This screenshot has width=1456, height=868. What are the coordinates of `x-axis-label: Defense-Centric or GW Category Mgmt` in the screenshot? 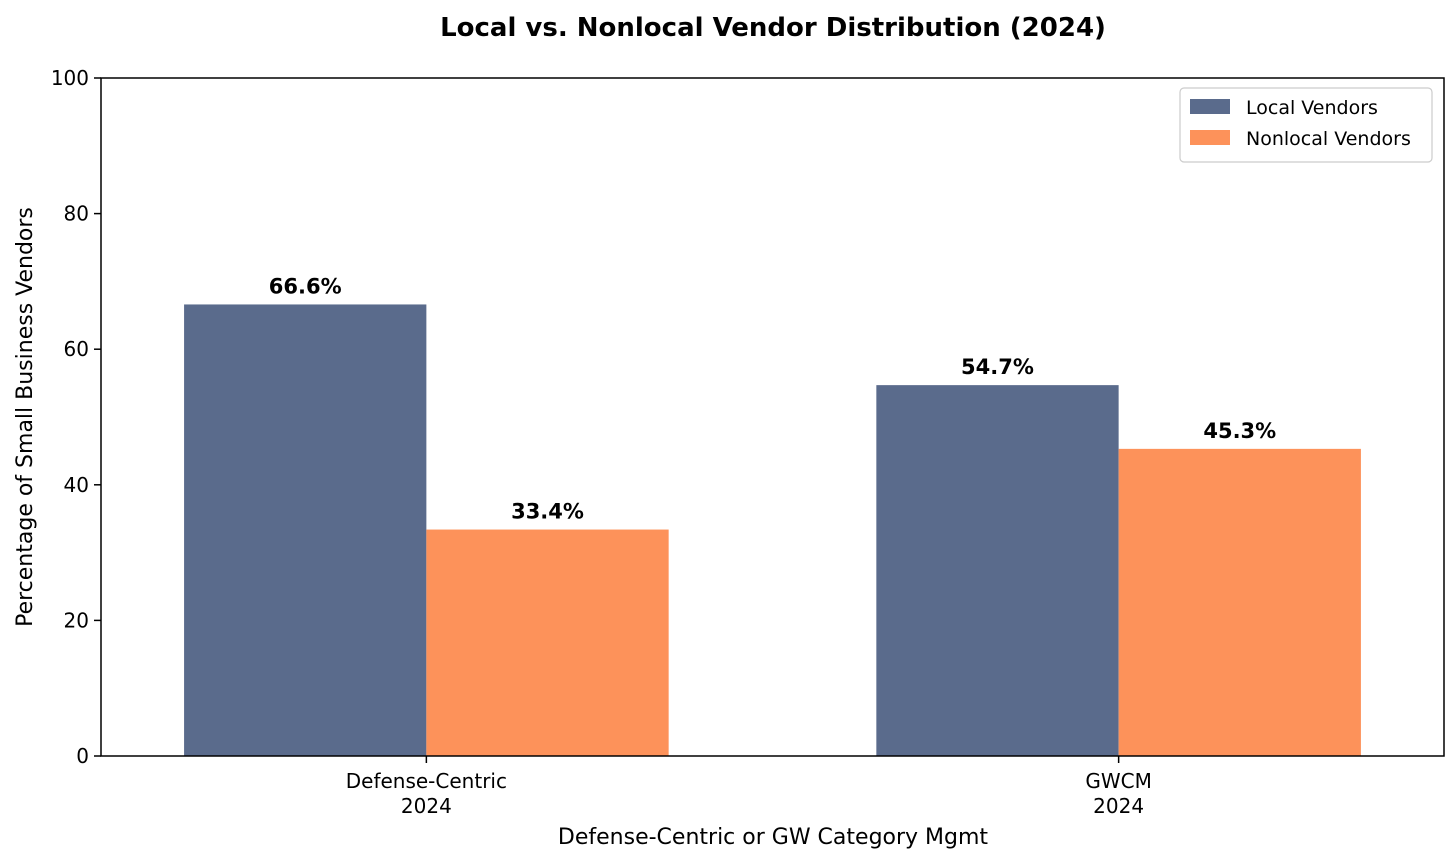 It's located at (773, 837).